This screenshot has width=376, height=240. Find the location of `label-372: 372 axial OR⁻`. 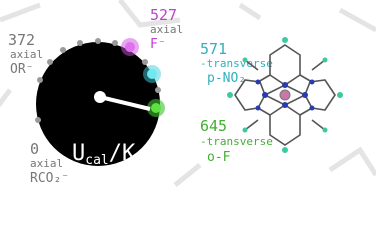

label-372: 372 axial OR⁻ is located at coordinates (25, 54).